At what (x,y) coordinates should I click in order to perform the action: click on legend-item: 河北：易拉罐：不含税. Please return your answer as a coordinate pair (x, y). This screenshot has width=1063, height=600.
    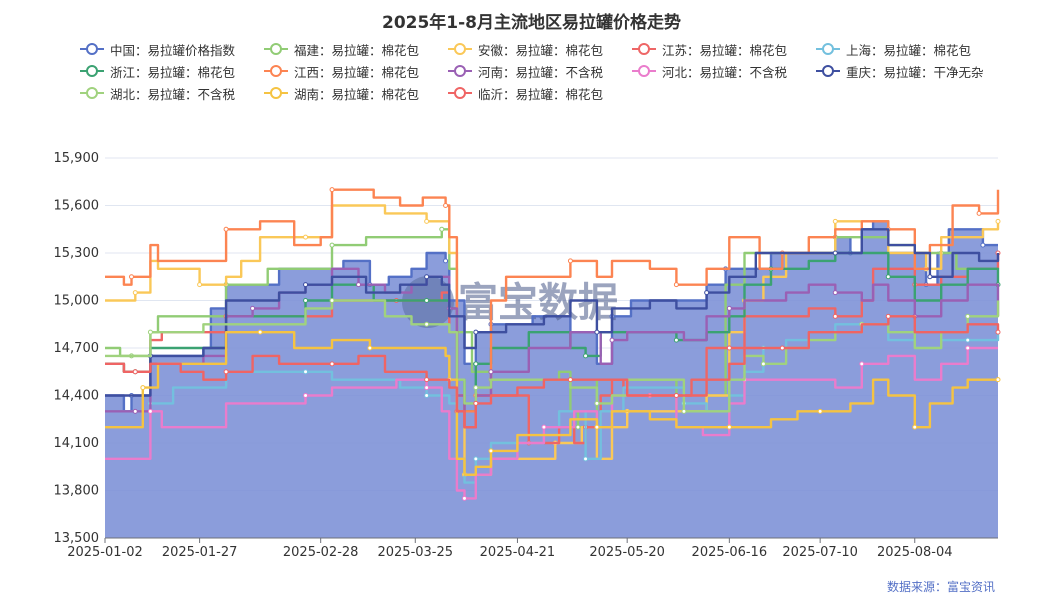
    Looking at the image, I should click on (724, 71).